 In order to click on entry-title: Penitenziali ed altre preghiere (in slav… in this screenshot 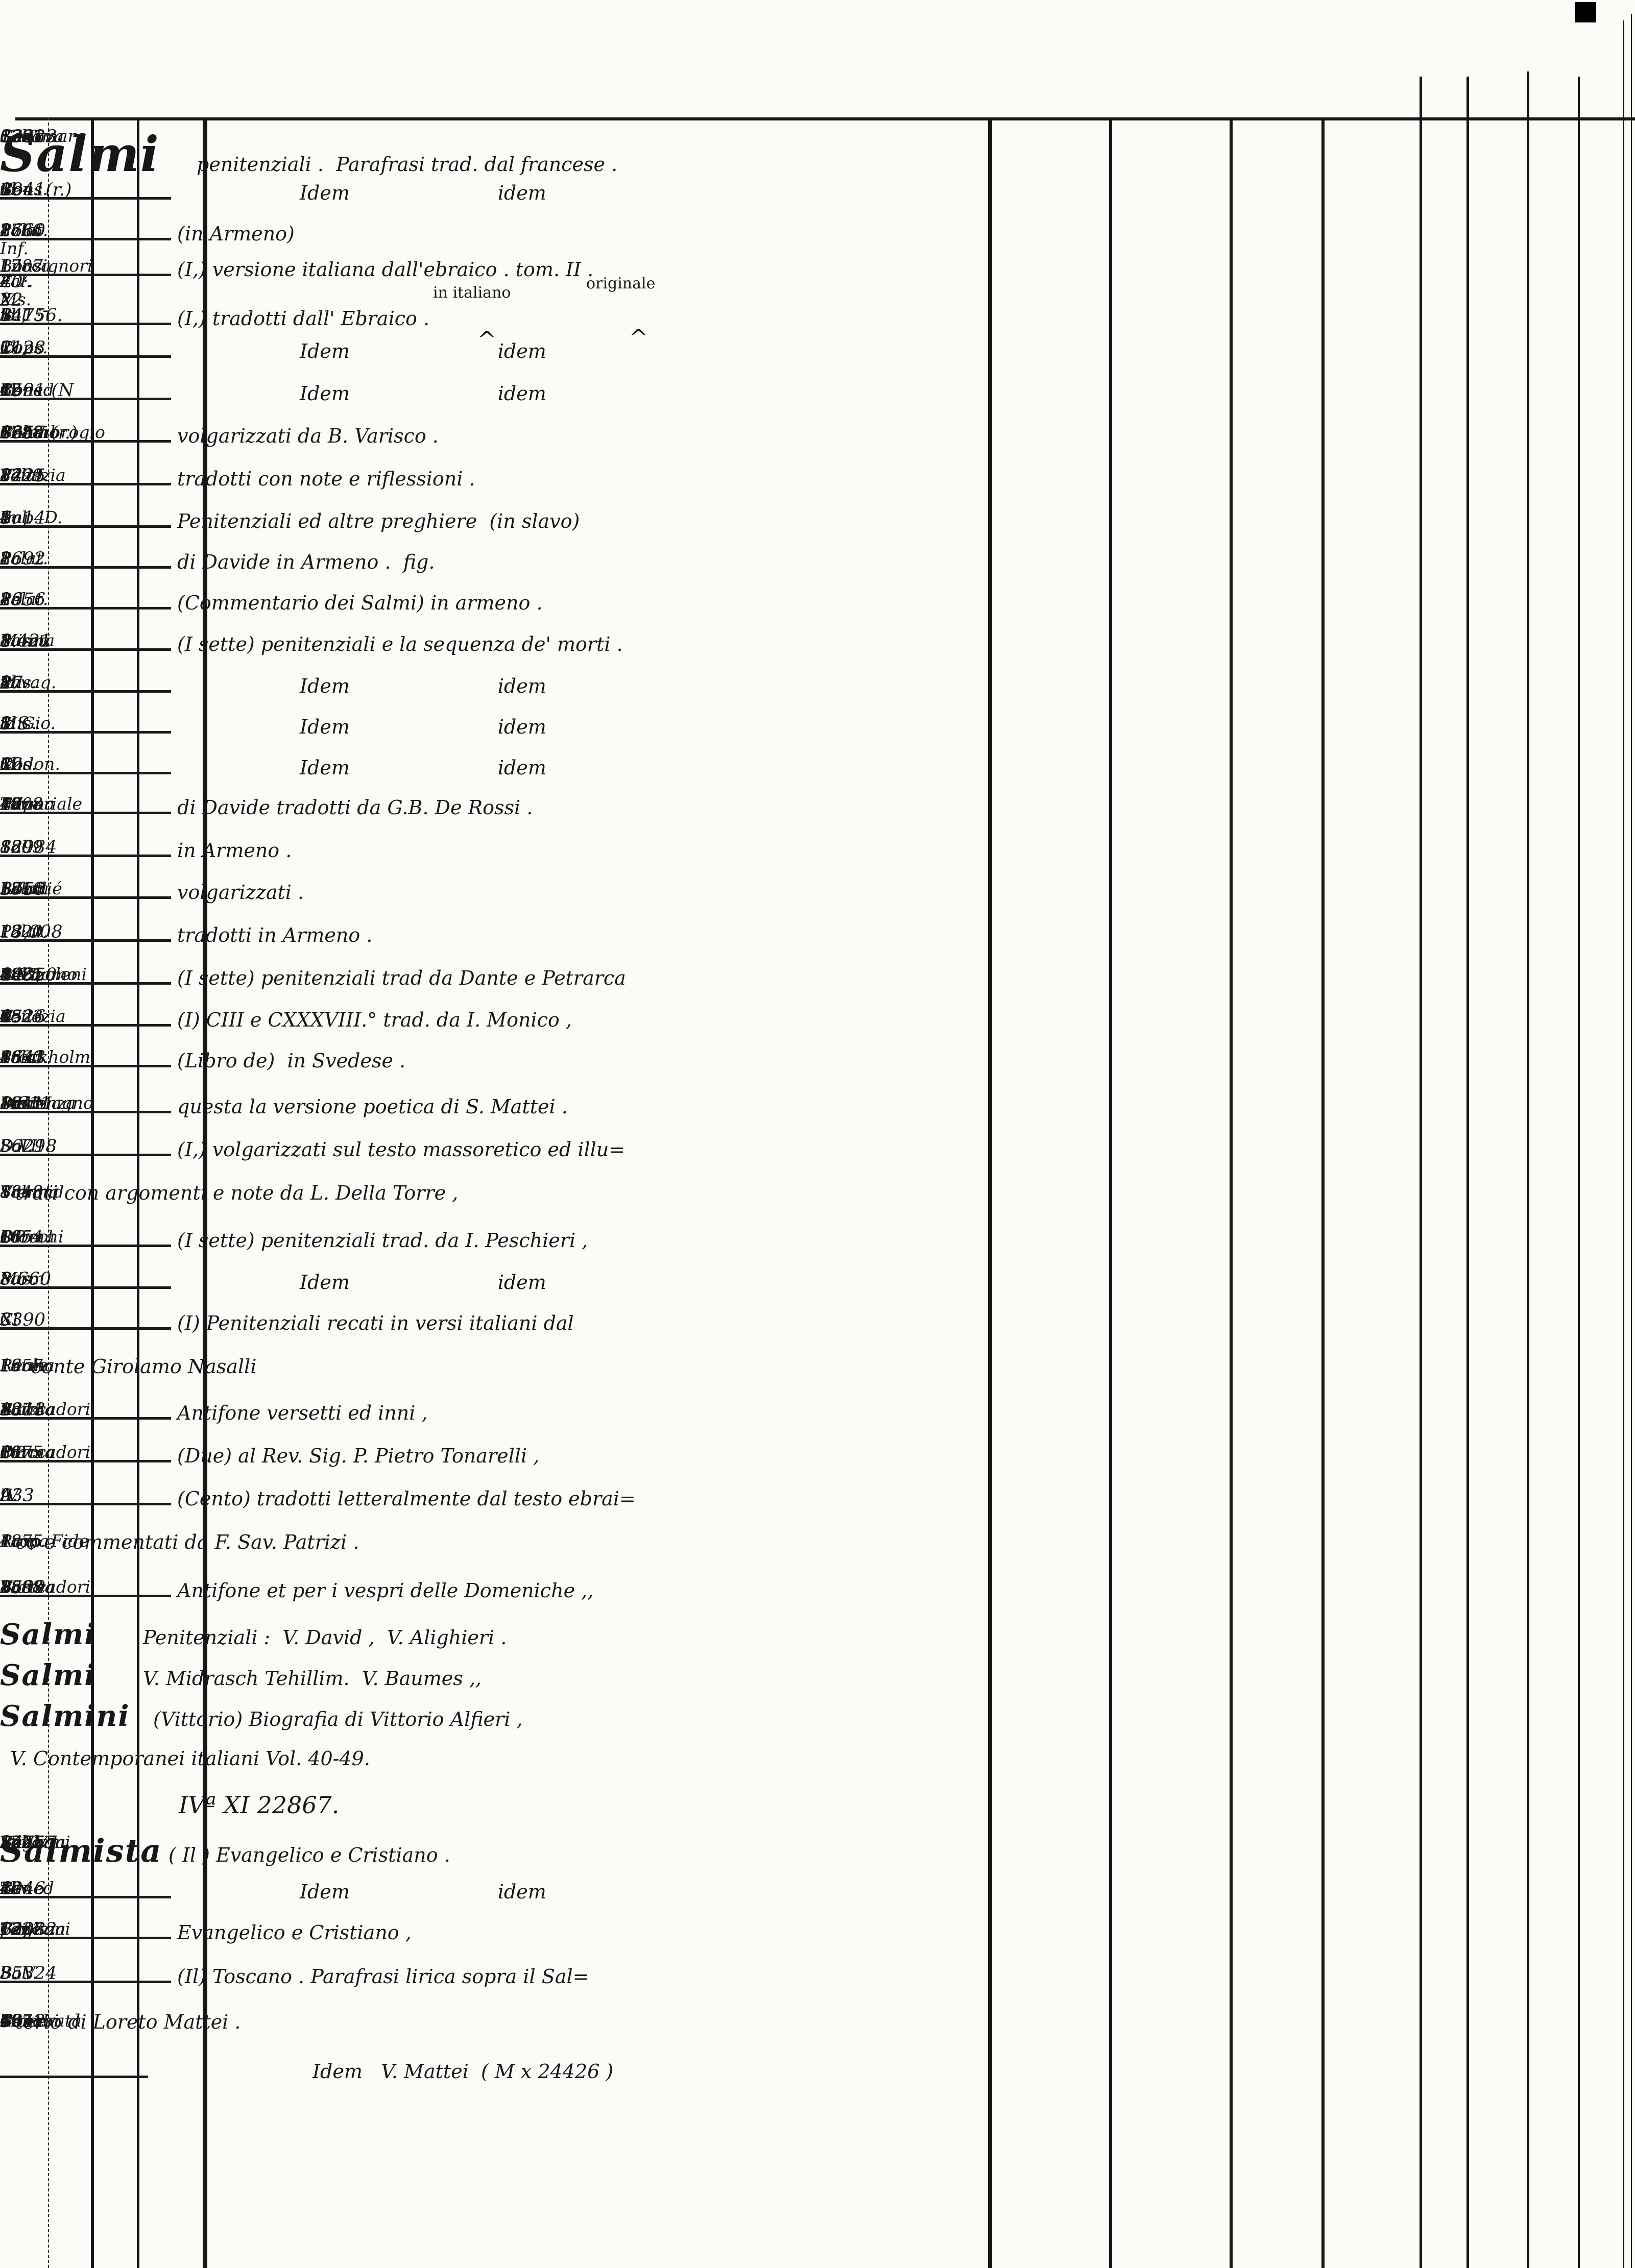, I will do `click(378, 521)`.